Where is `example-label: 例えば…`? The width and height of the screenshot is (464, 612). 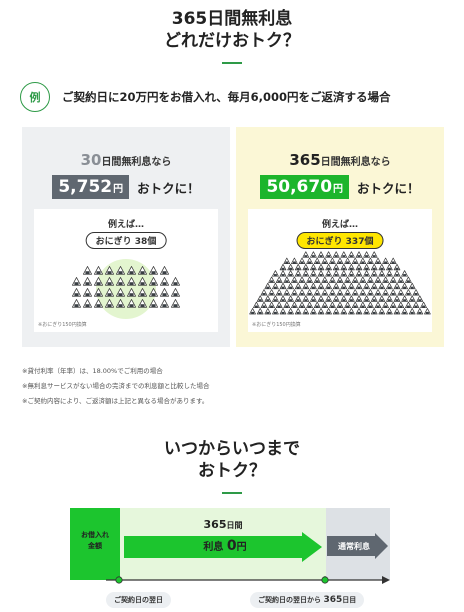
example-label: 例えば… is located at coordinates (339, 225).